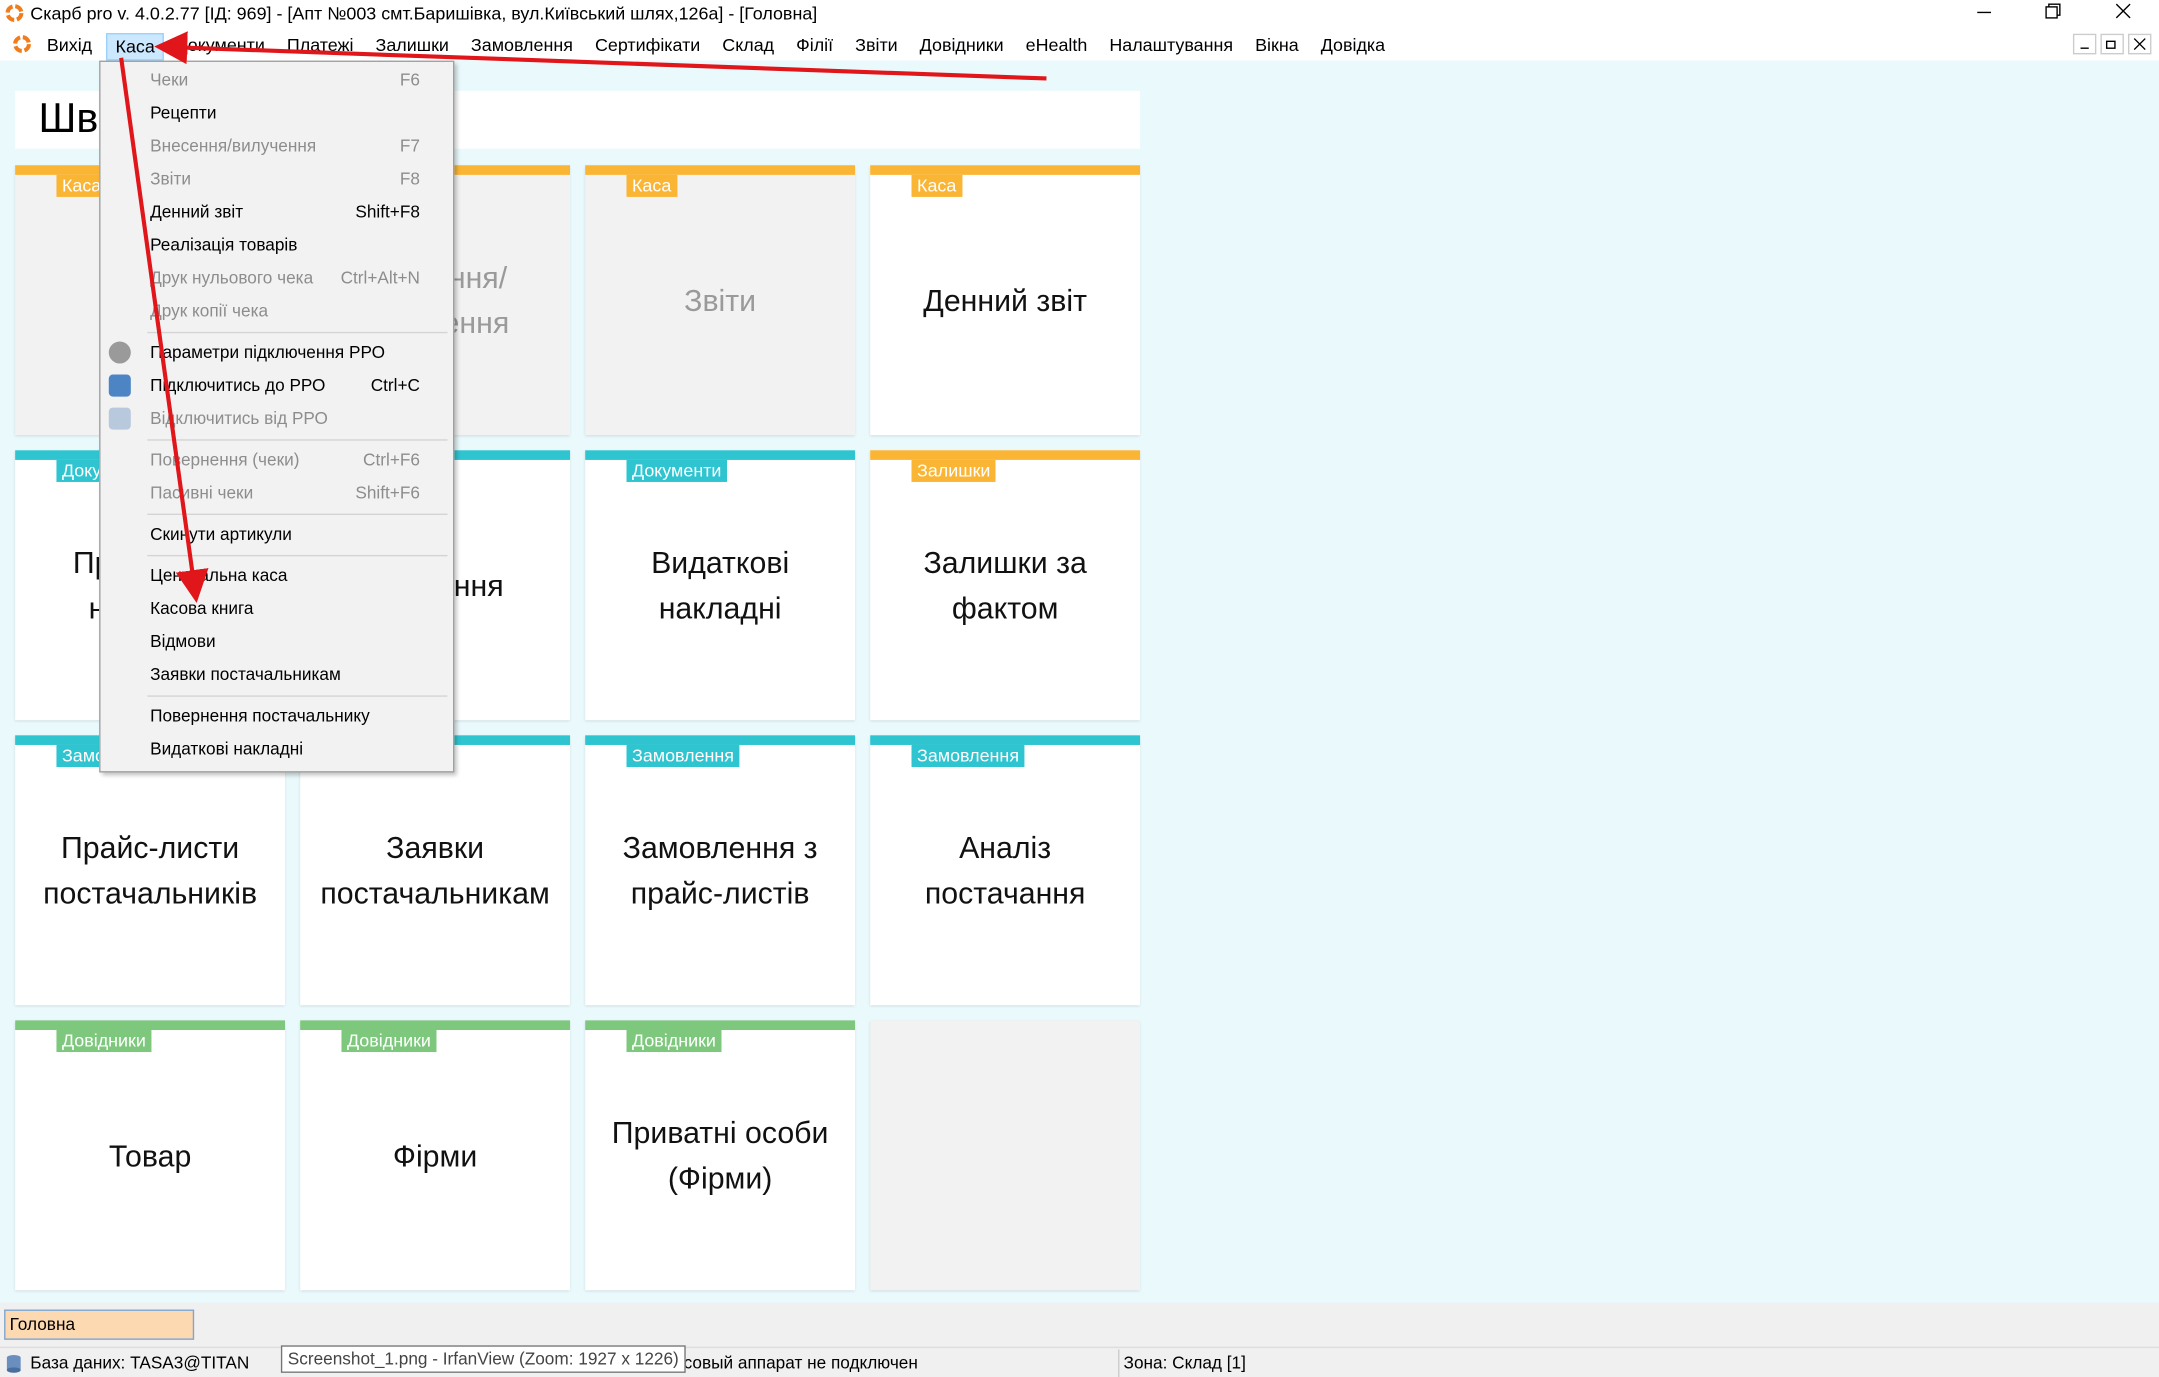 The width and height of the screenshot is (2159, 1377). I want to click on tile: Залишки Залишки за фактом, so click(1005, 585).